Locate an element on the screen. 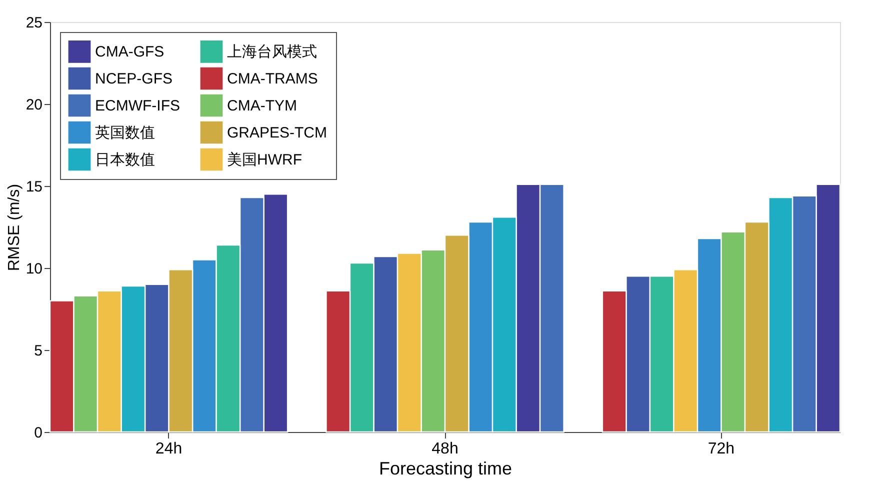 The image size is (875, 501). legend-label: CMA-GFS is located at coordinates (129, 52).